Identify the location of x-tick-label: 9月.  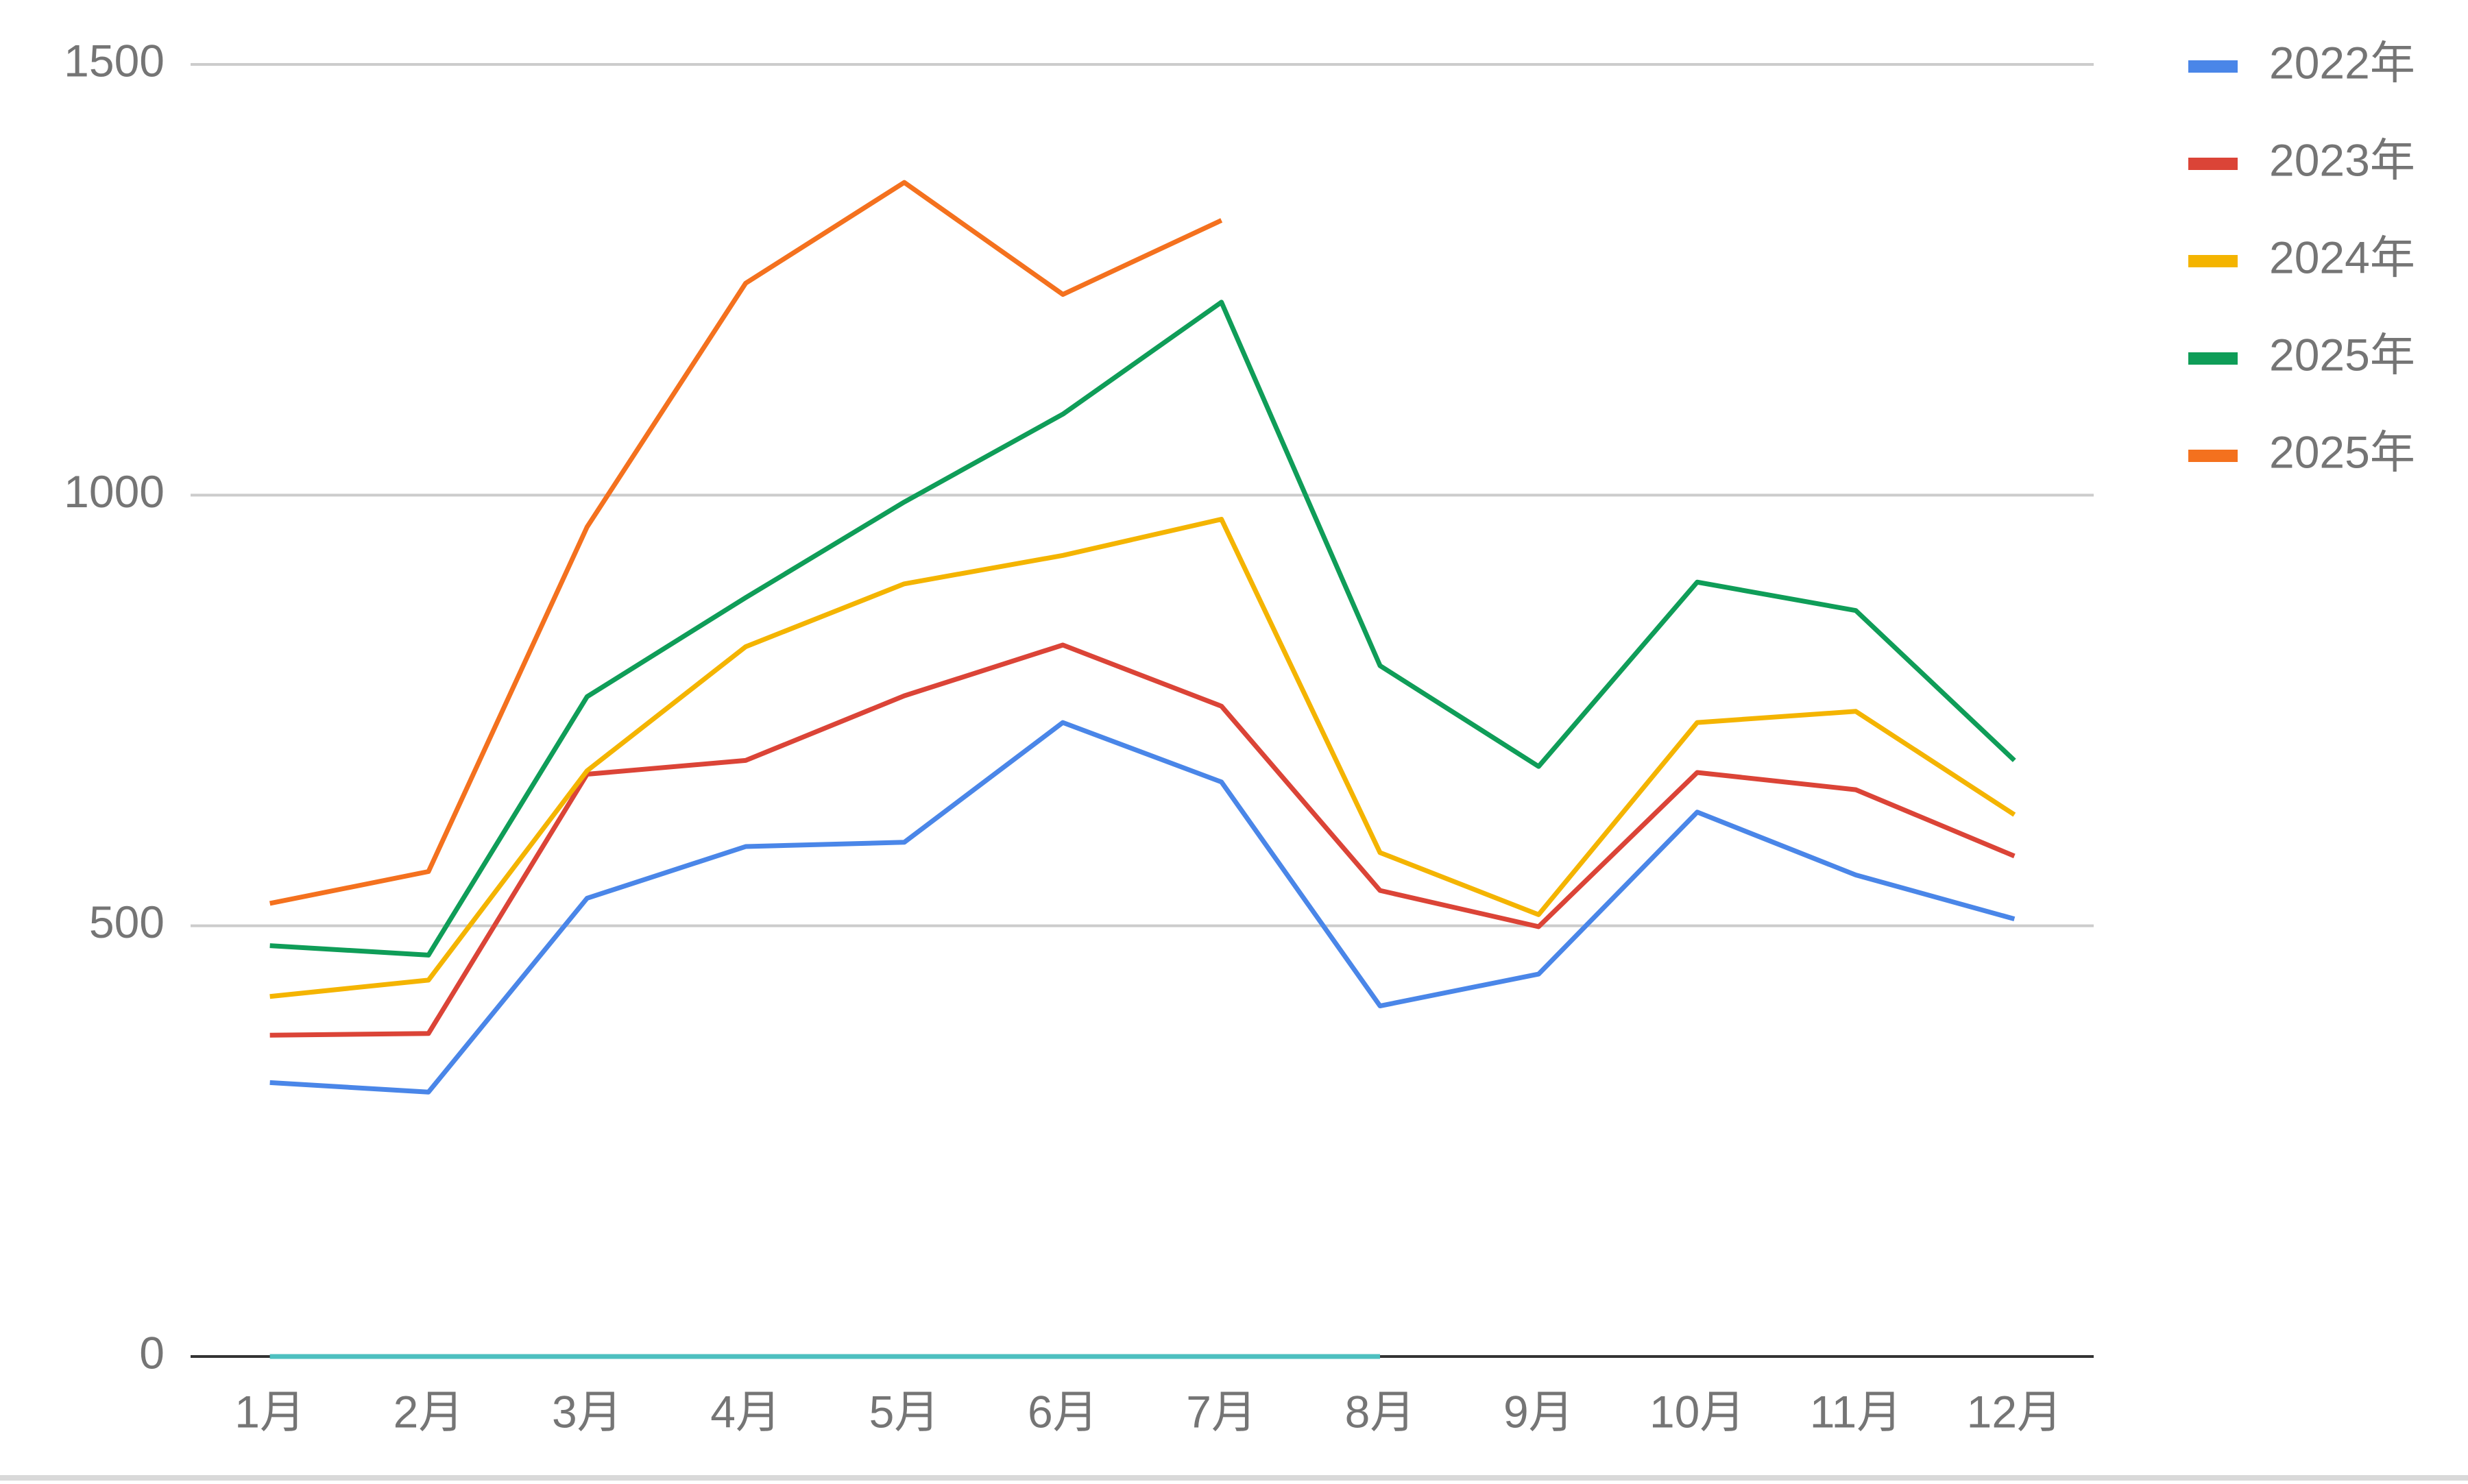
(1539, 1411).